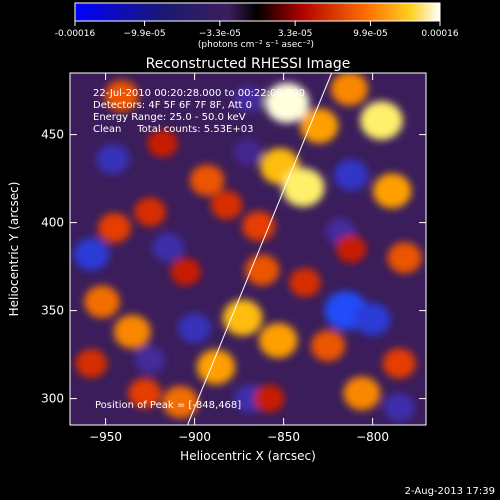  Describe the element at coordinates (105, 437) in the screenshot. I see `x-tick-label: −950` at that location.